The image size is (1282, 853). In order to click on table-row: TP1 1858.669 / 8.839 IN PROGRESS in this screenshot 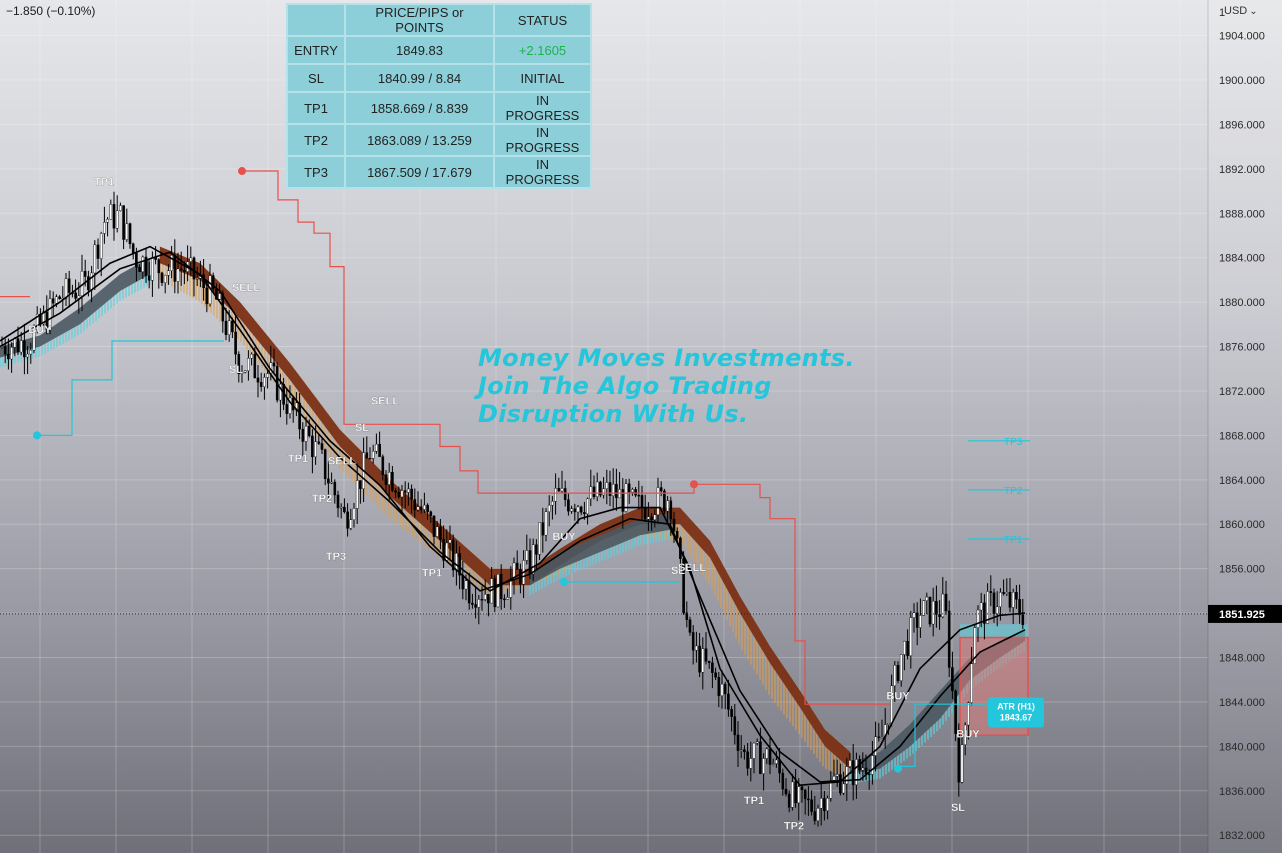, I will do `click(439, 108)`.